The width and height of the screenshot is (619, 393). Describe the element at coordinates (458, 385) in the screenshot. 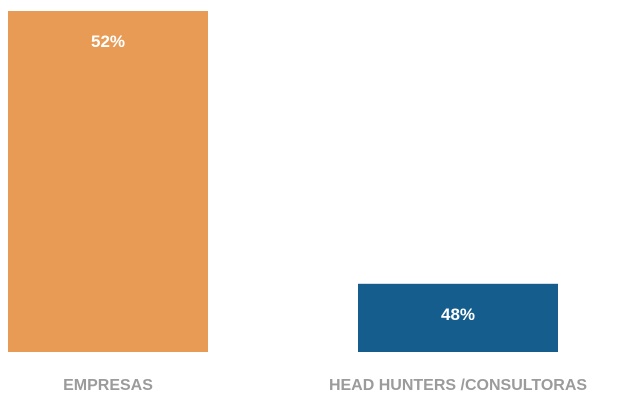

I see `category-label: HEAD HUNTERS /CONSULTORAS` at that location.